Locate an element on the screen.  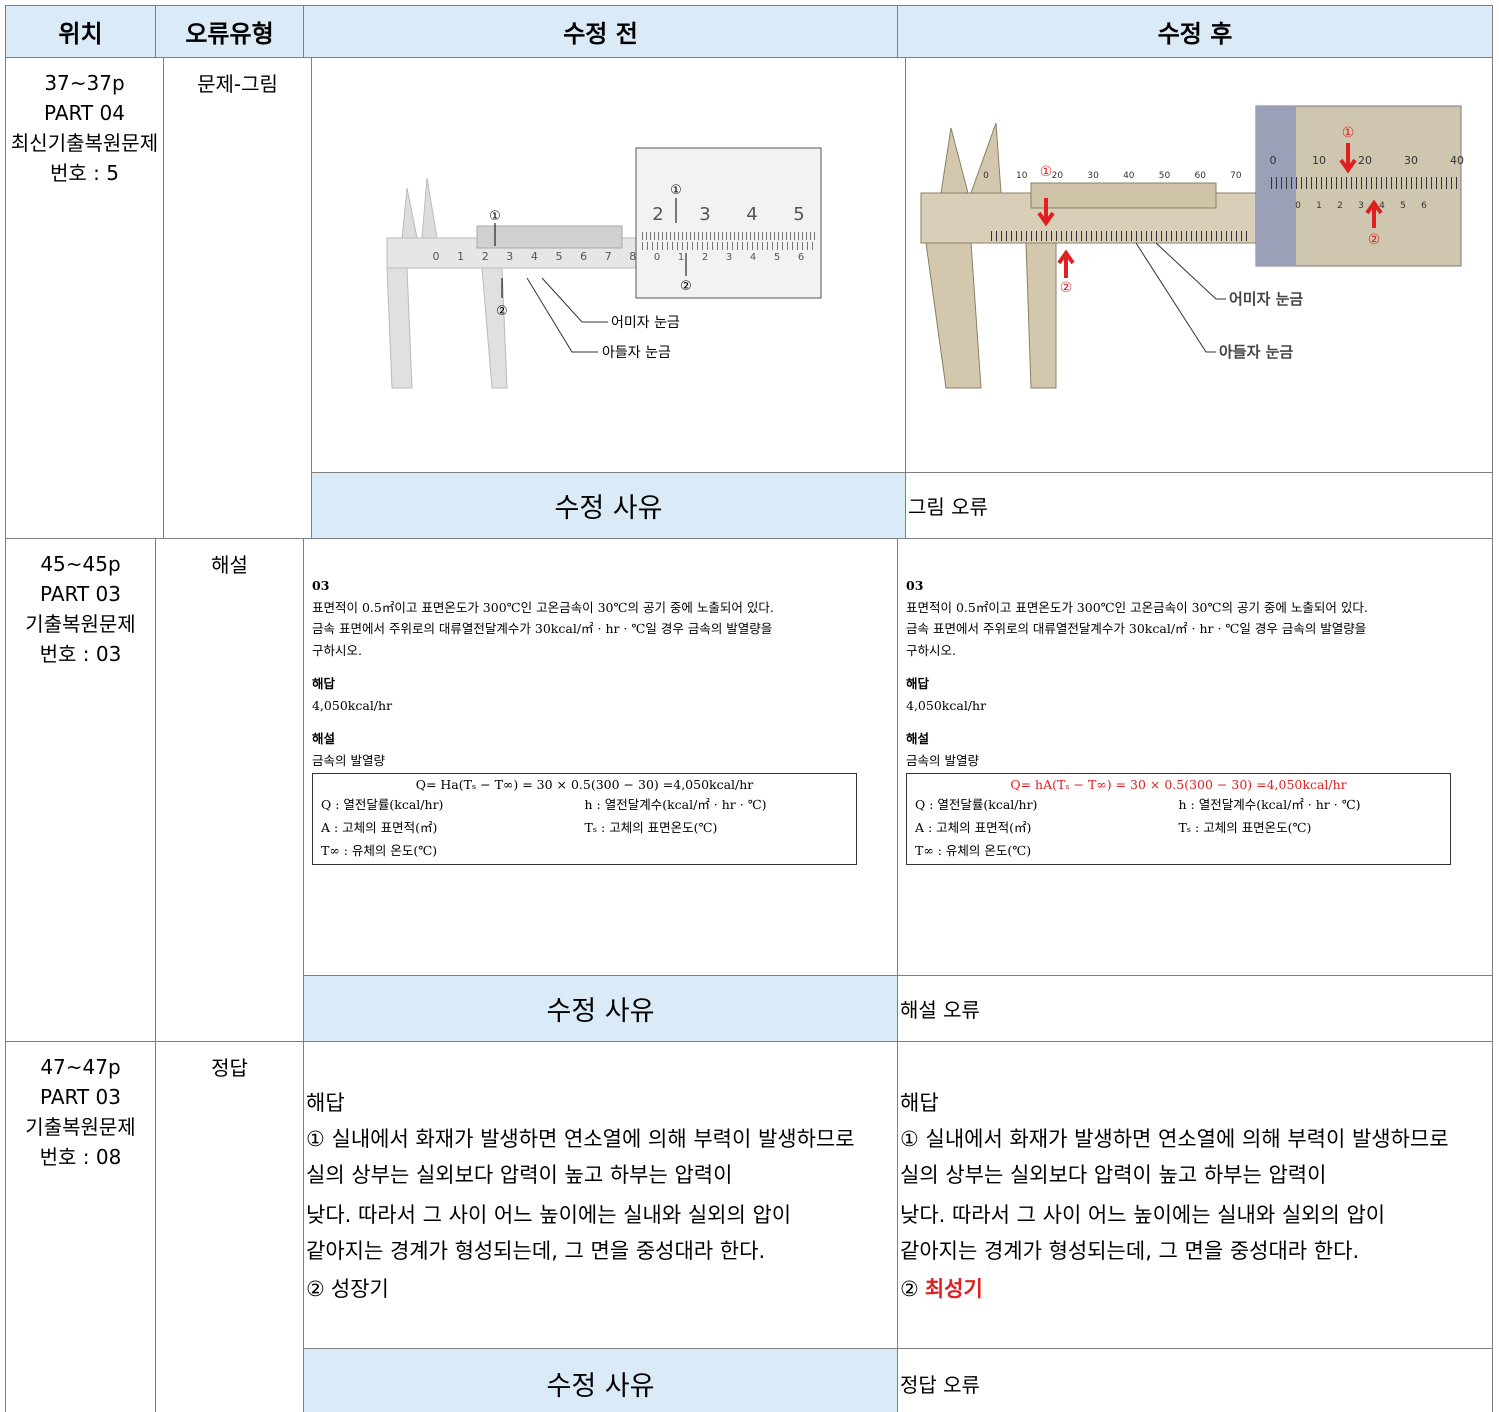
item-text: 성장기 is located at coordinates (359, 1289).